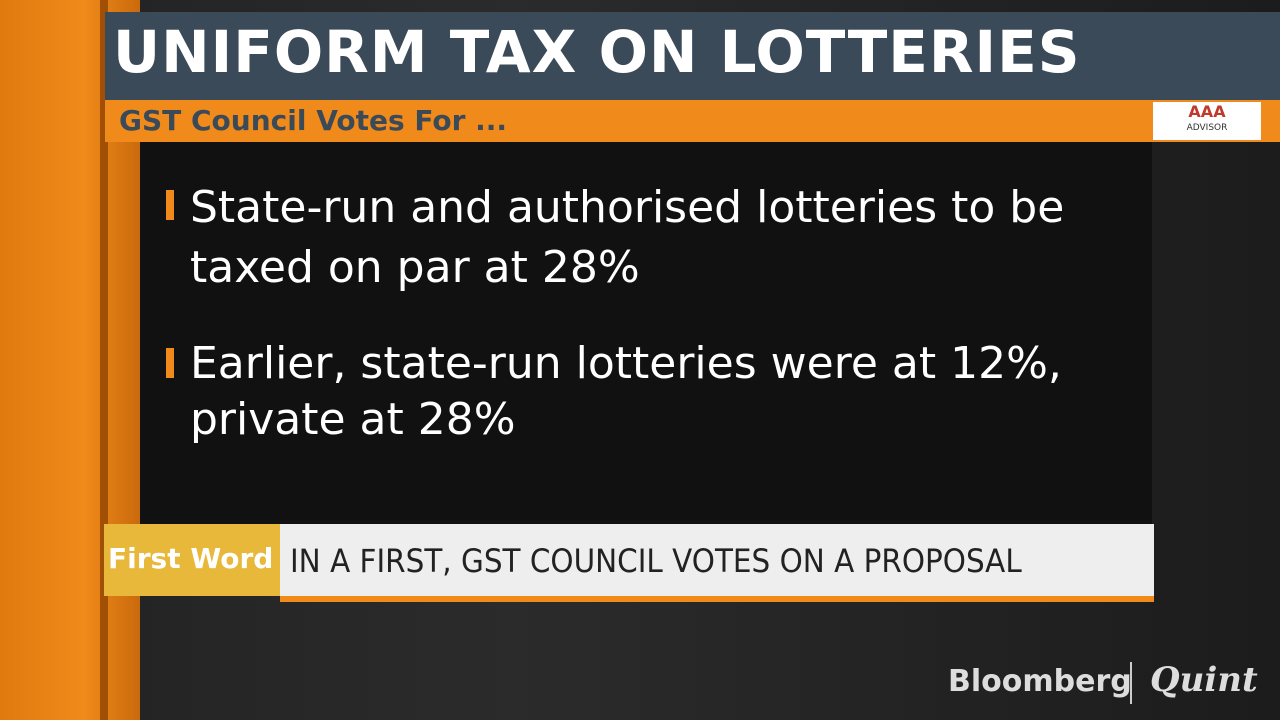 The width and height of the screenshot is (1280, 720). I want to click on logo-subtext: ADVISOR, so click(1207, 128).